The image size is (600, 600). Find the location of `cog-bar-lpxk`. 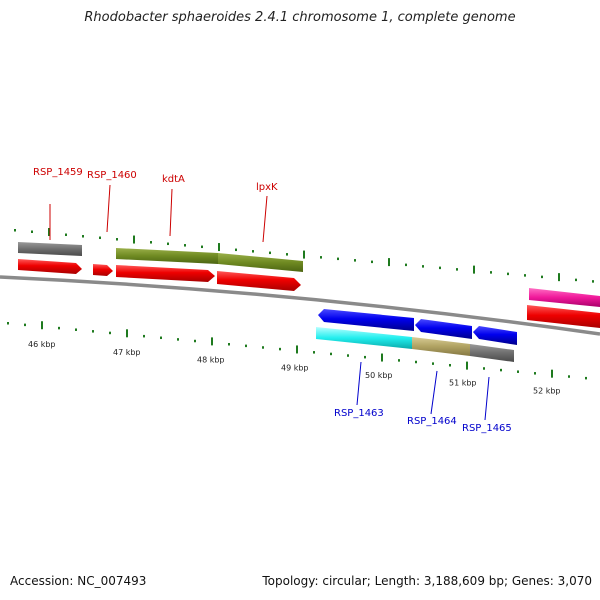

cog-bar-lpxk is located at coordinates (260, 262).